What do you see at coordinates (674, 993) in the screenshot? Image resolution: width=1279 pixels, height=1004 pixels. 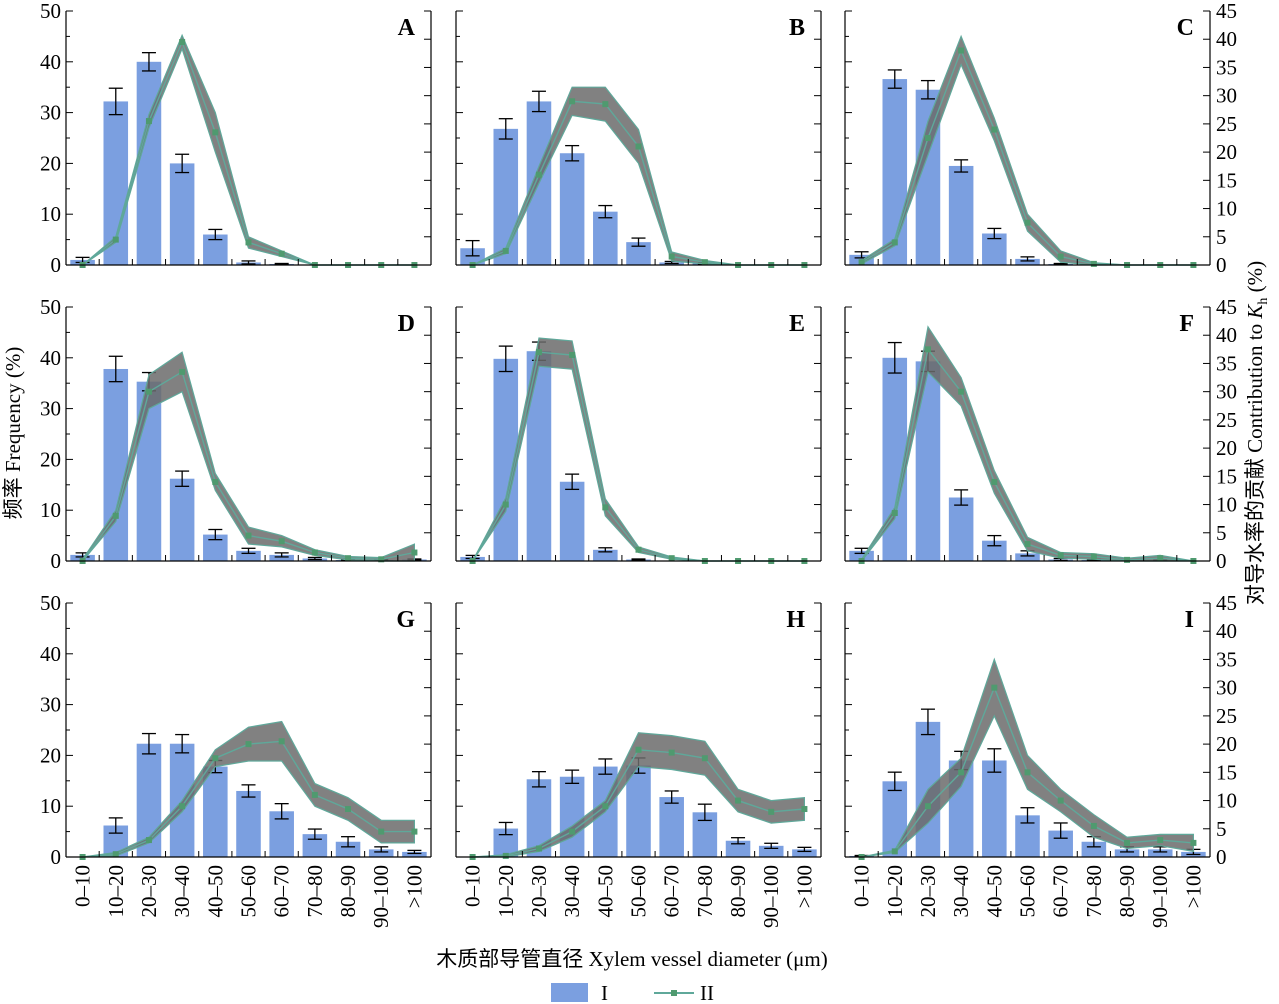 I see `legend-line-marker` at bounding box center [674, 993].